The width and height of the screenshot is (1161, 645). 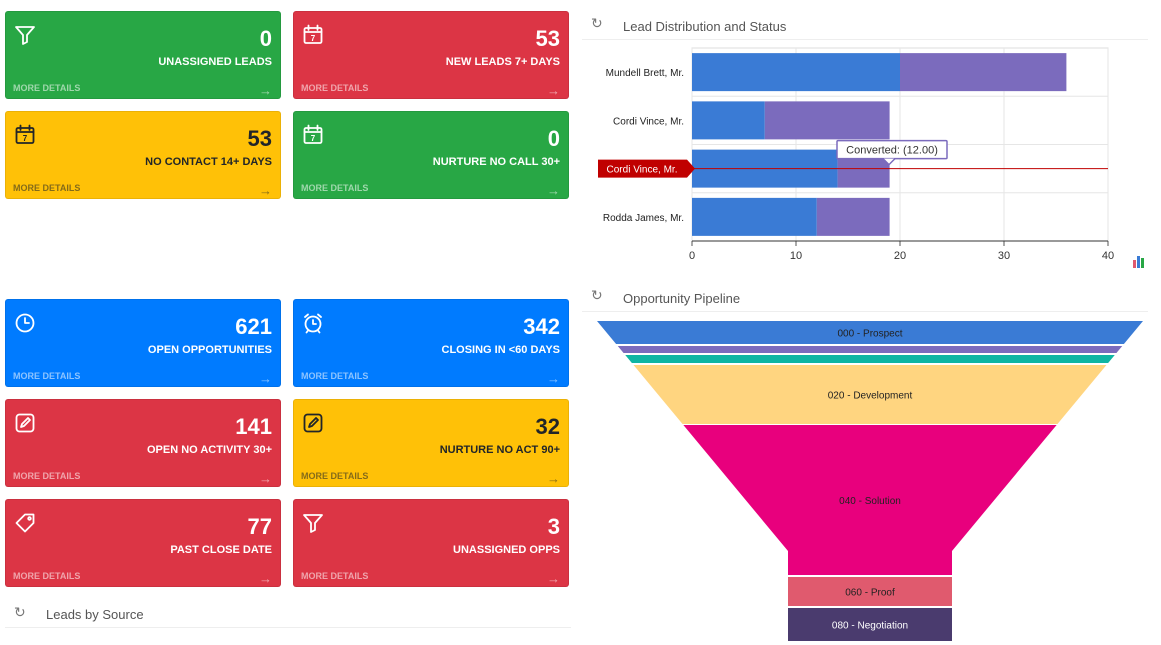 What do you see at coordinates (25, 323) in the screenshot?
I see `clock-icon` at bounding box center [25, 323].